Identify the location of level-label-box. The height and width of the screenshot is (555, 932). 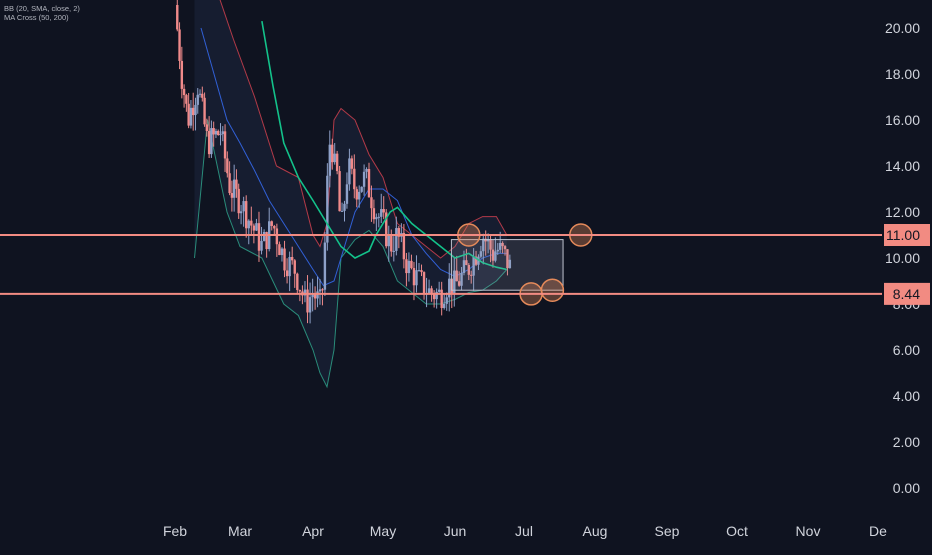
(907, 235).